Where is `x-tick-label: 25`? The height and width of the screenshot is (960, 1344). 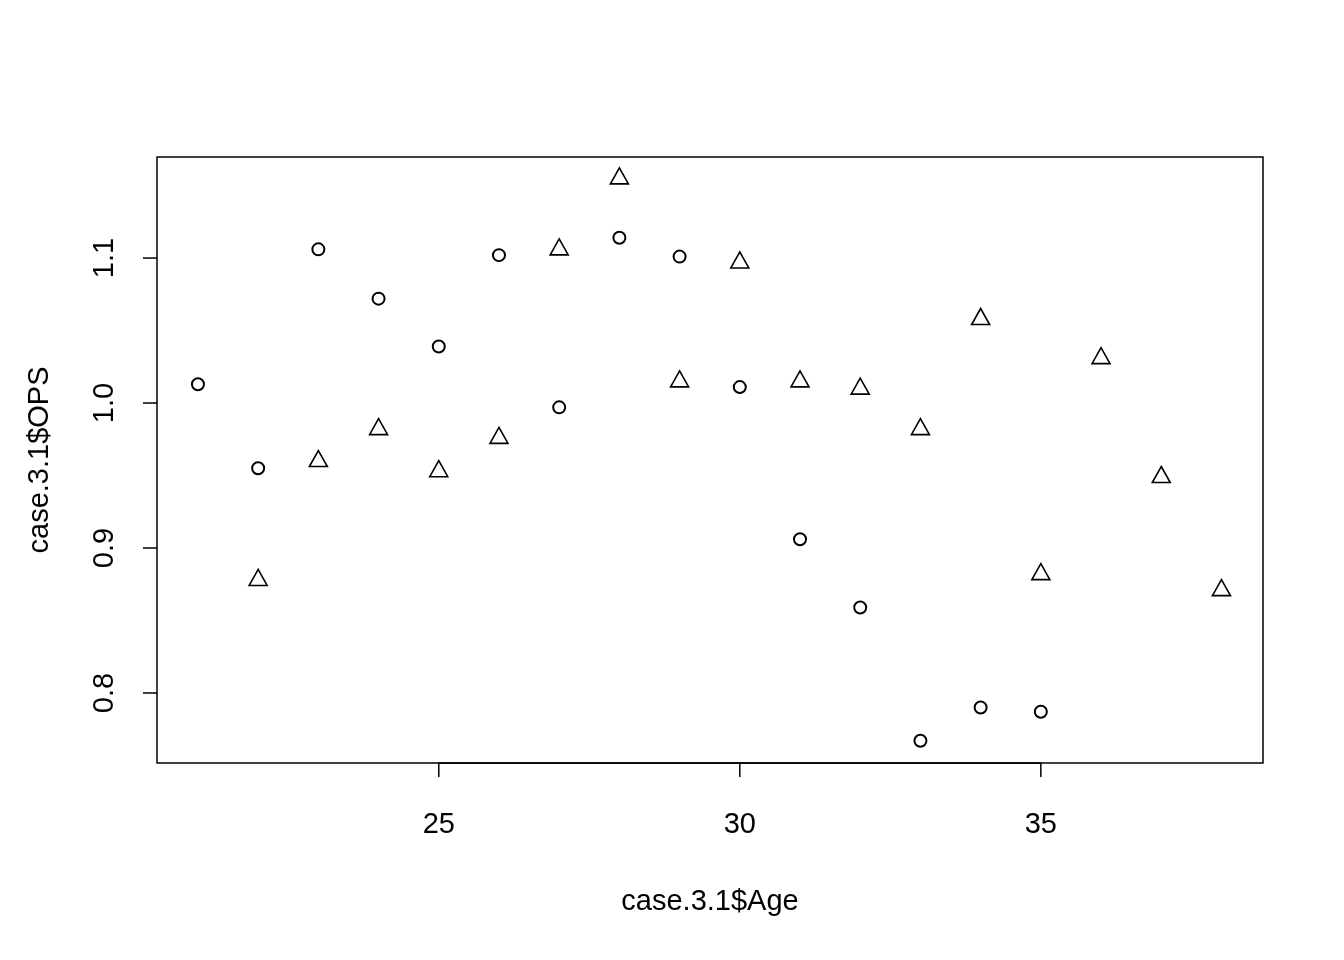
x-tick-label: 25 is located at coordinates (438, 823).